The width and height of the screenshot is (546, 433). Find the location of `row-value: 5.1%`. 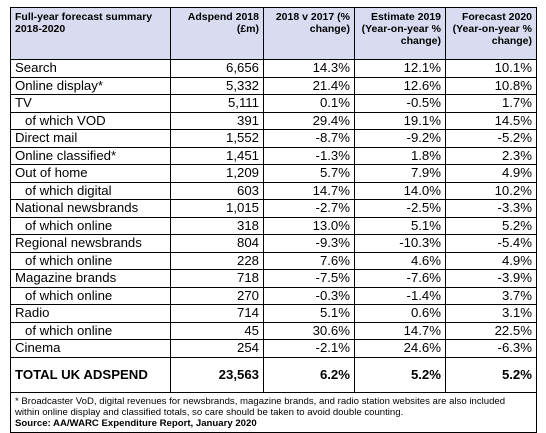

row-value: 5.1% is located at coordinates (309, 313).